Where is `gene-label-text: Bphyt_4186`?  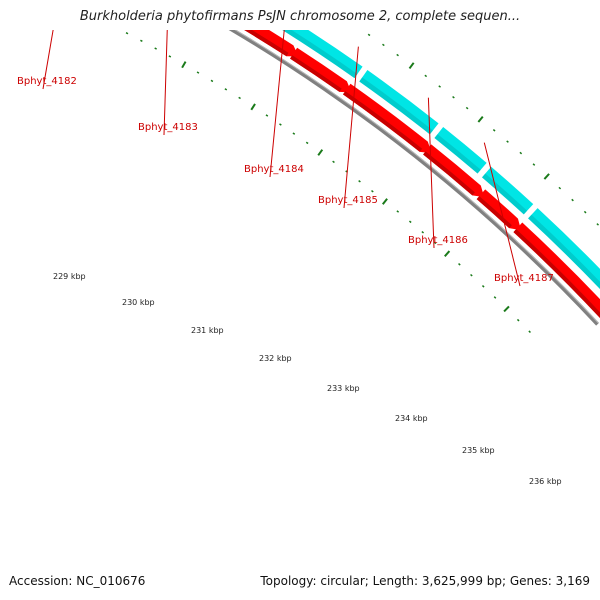 gene-label-text: Bphyt_4186 is located at coordinates (438, 240).